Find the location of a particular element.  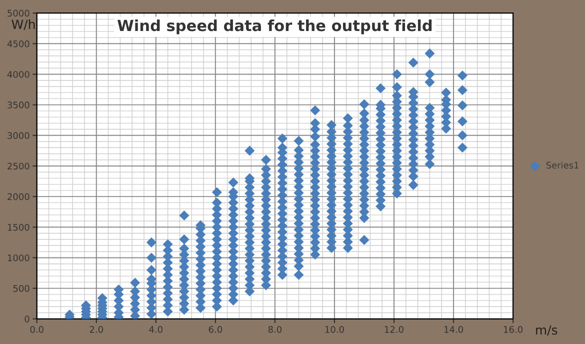

y-tick-label: 3000 is located at coordinates (19, 135).